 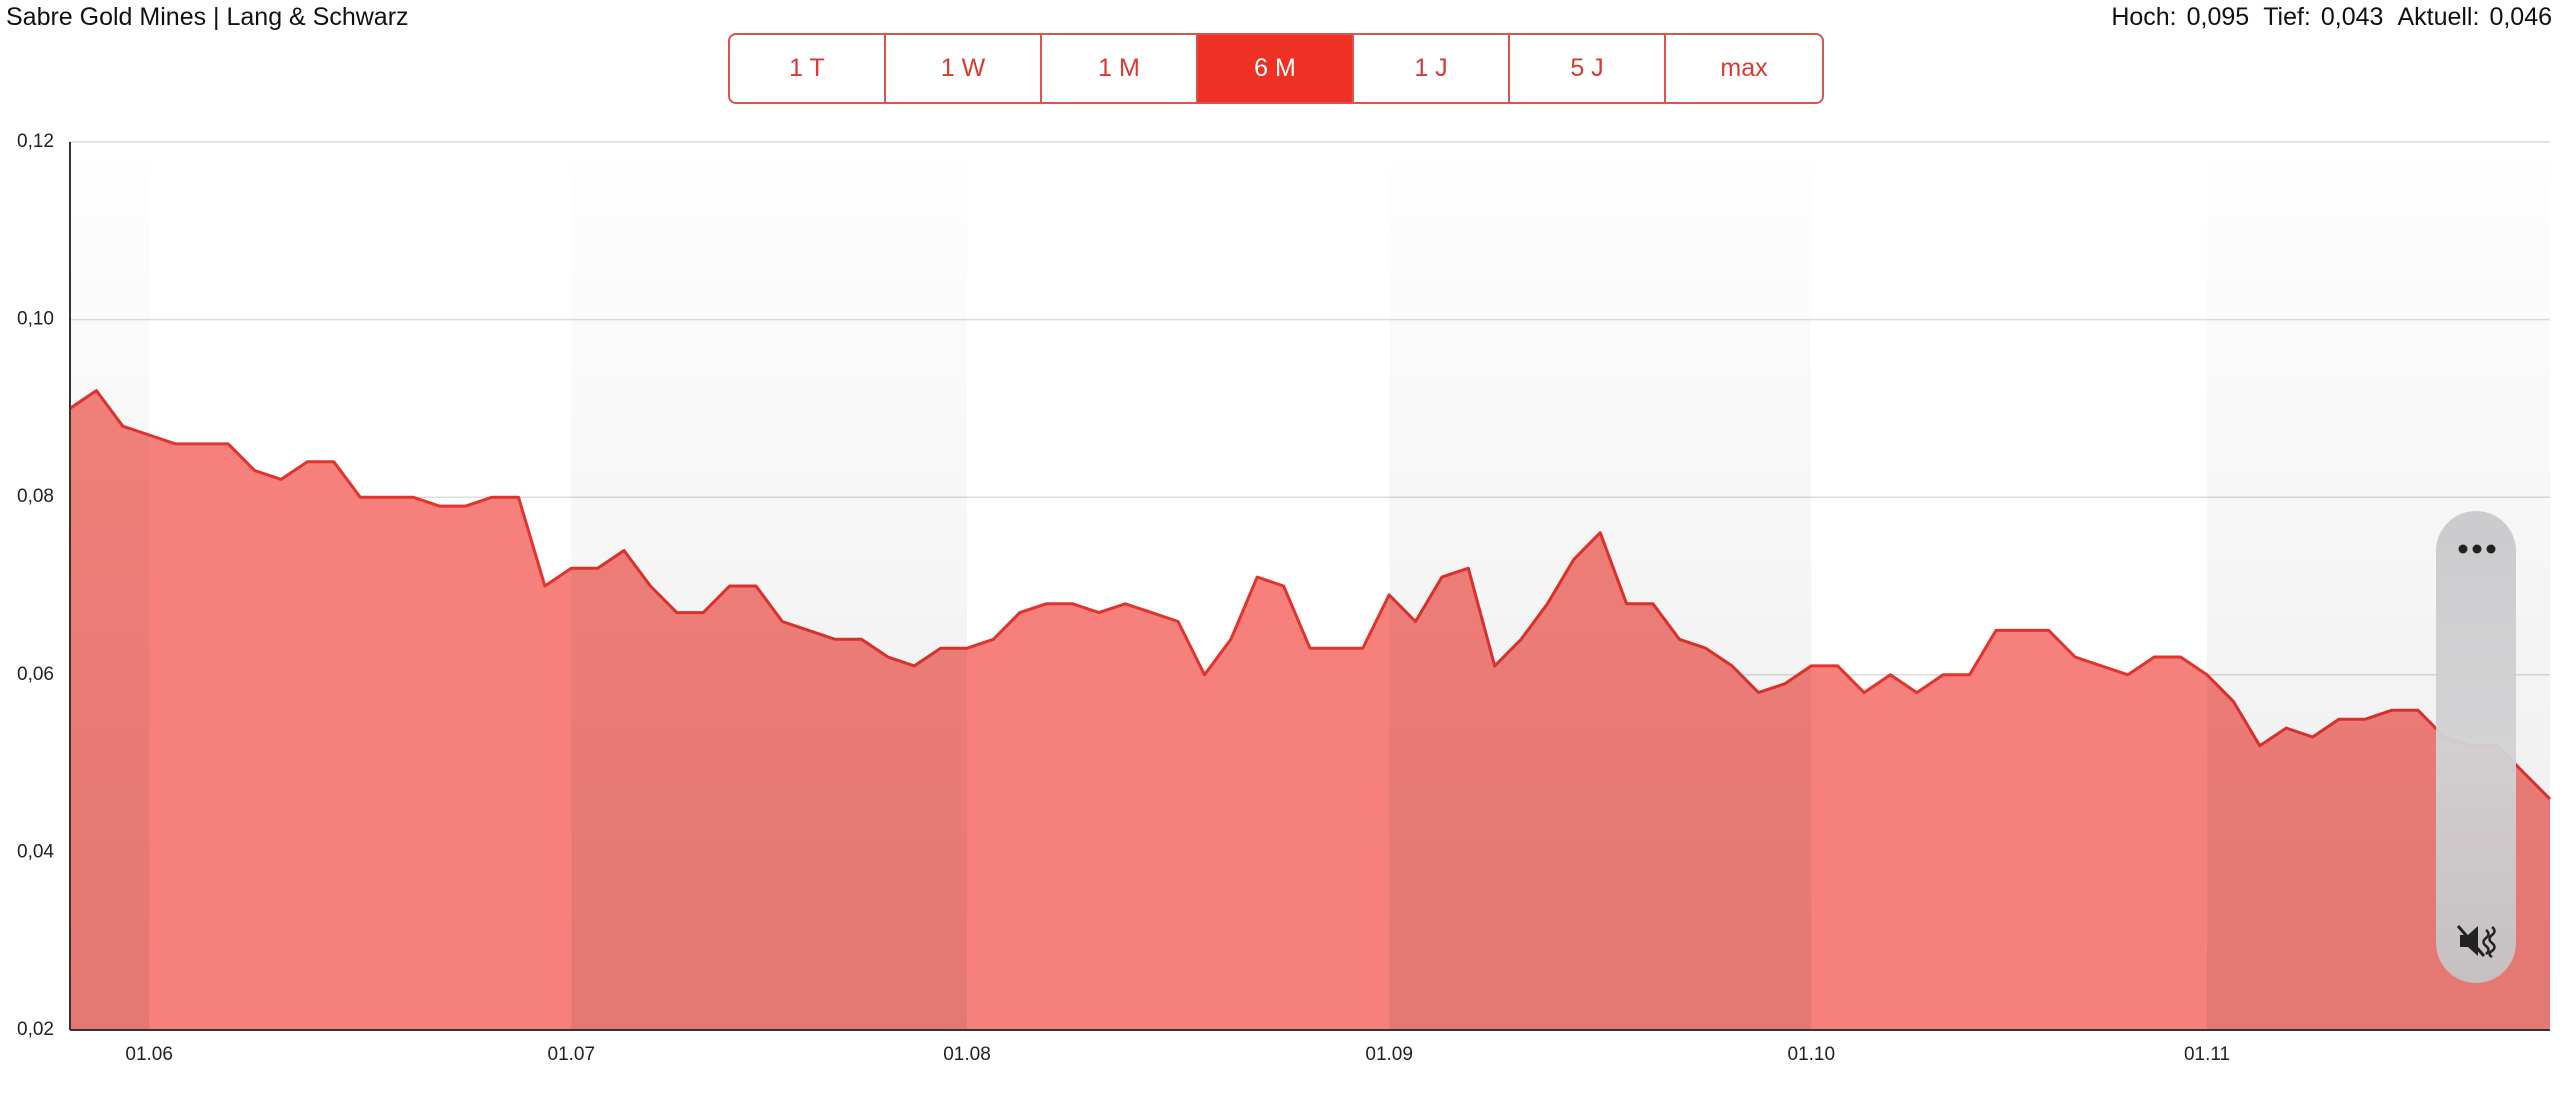 What do you see at coordinates (2352, 17) in the screenshot?
I see `stat-value: 0,043` at bounding box center [2352, 17].